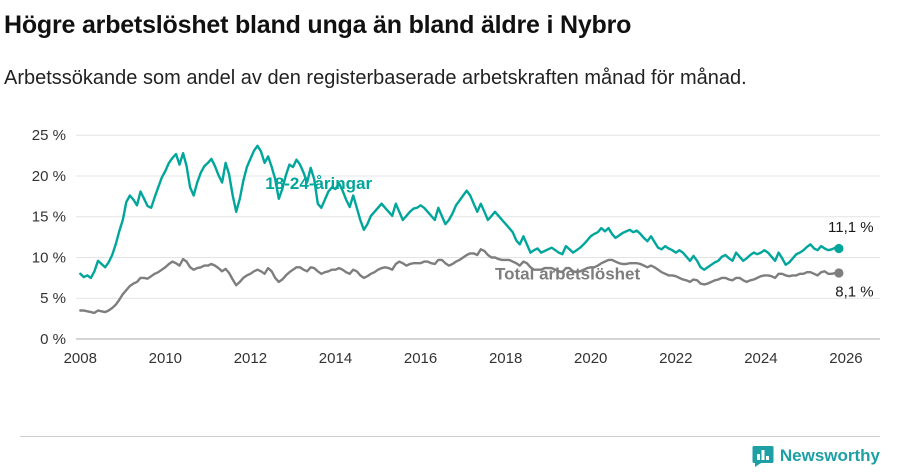 The height and width of the screenshot is (474, 900). I want to click on x-axis-tick-label: 2016, so click(420, 358).